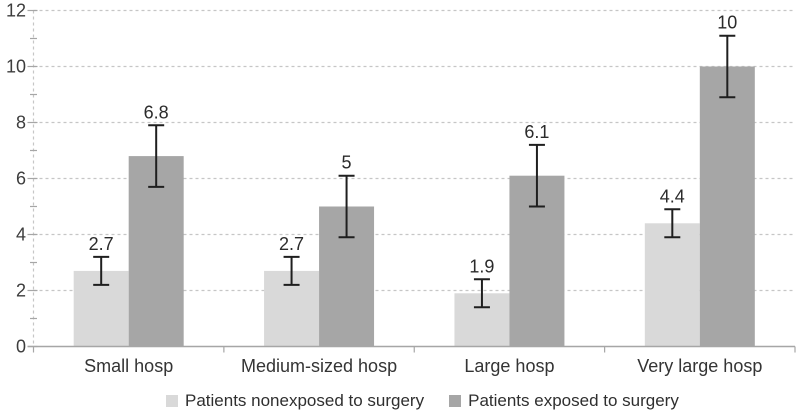 Image resolution: width=800 pixels, height=416 pixels. What do you see at coordinates (573, 400) in the screenshot?
I see `legend-label-exposed: Patients exposed to surgery` at bounding box center [573, 400].